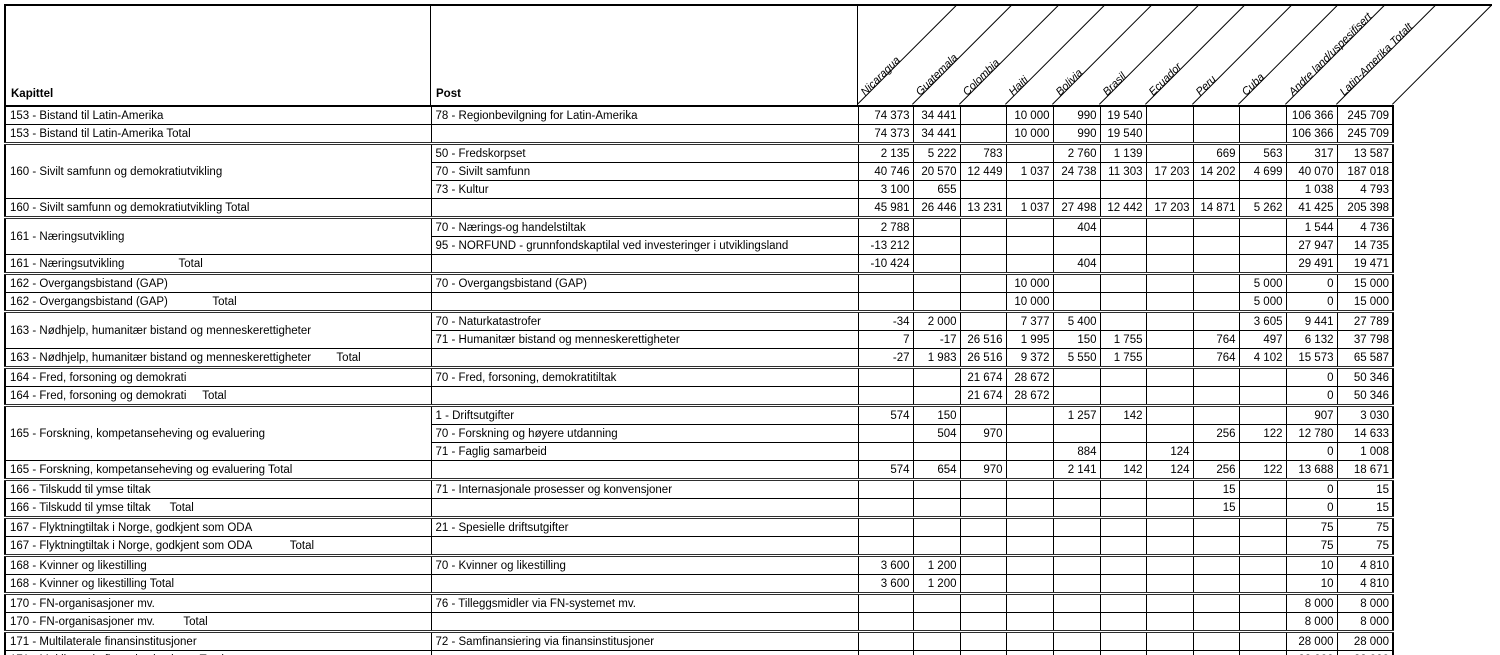  I want to click on value-cell: 2 788, so click(885, 227).